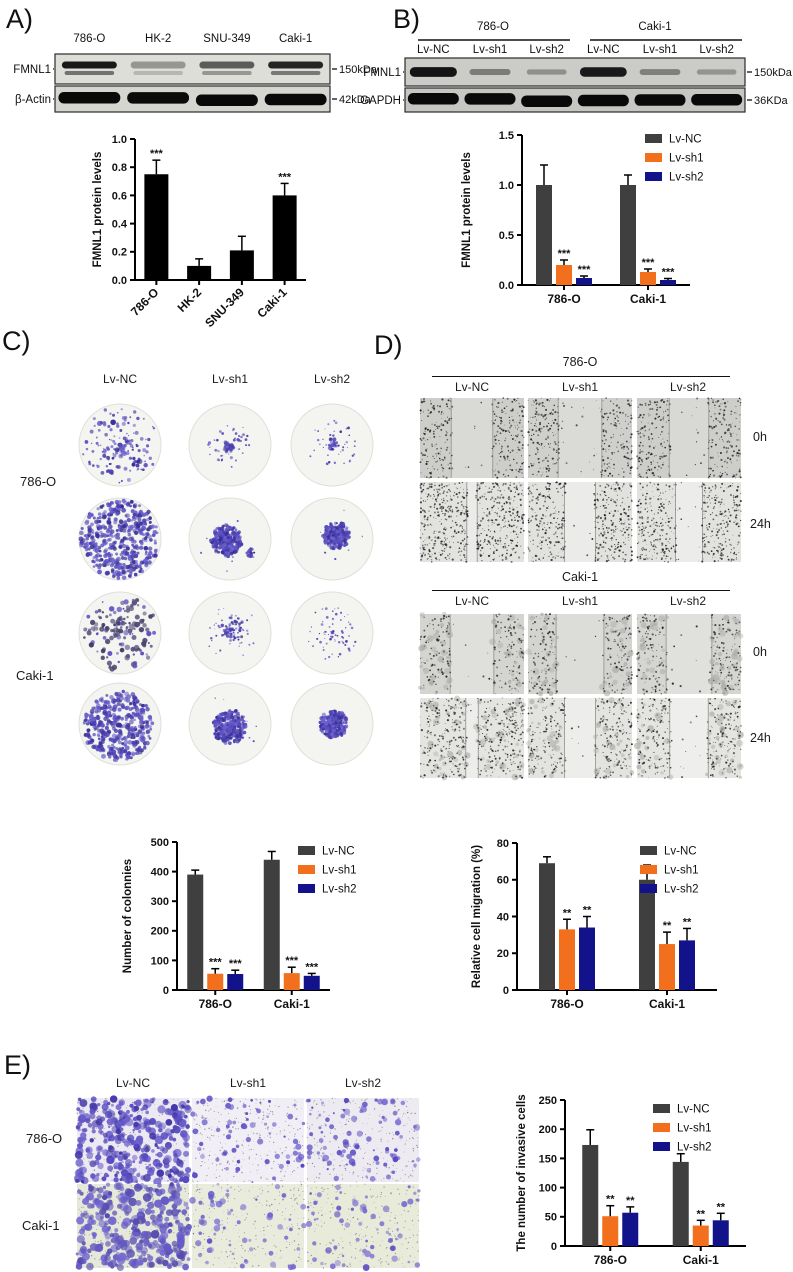 The height and width of the screenshot is (1272, 793). Describe the element at coordinates (471, 387) in the screenshot. I see `panel-d-786o-col-lvnc: Lv-NC` at that location.